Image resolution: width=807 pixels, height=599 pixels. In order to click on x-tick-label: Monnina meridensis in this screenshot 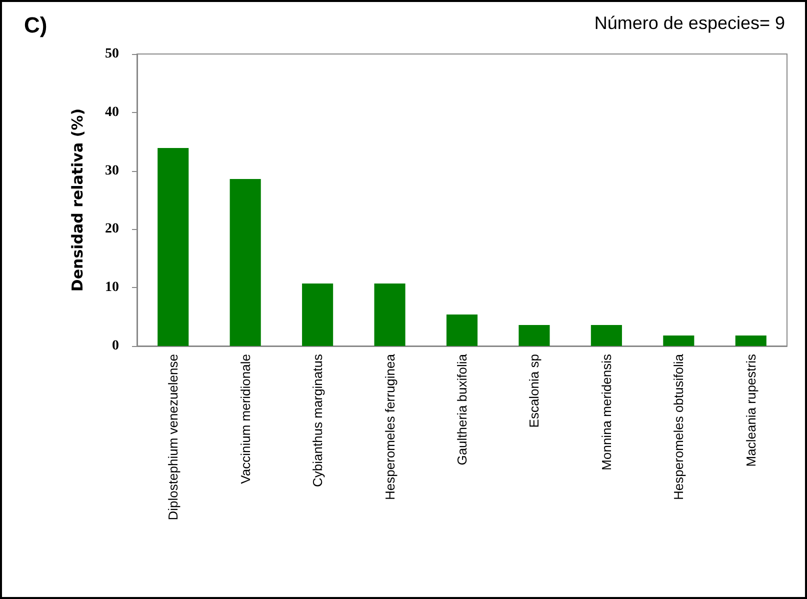, I will do `click(606, 412)`.